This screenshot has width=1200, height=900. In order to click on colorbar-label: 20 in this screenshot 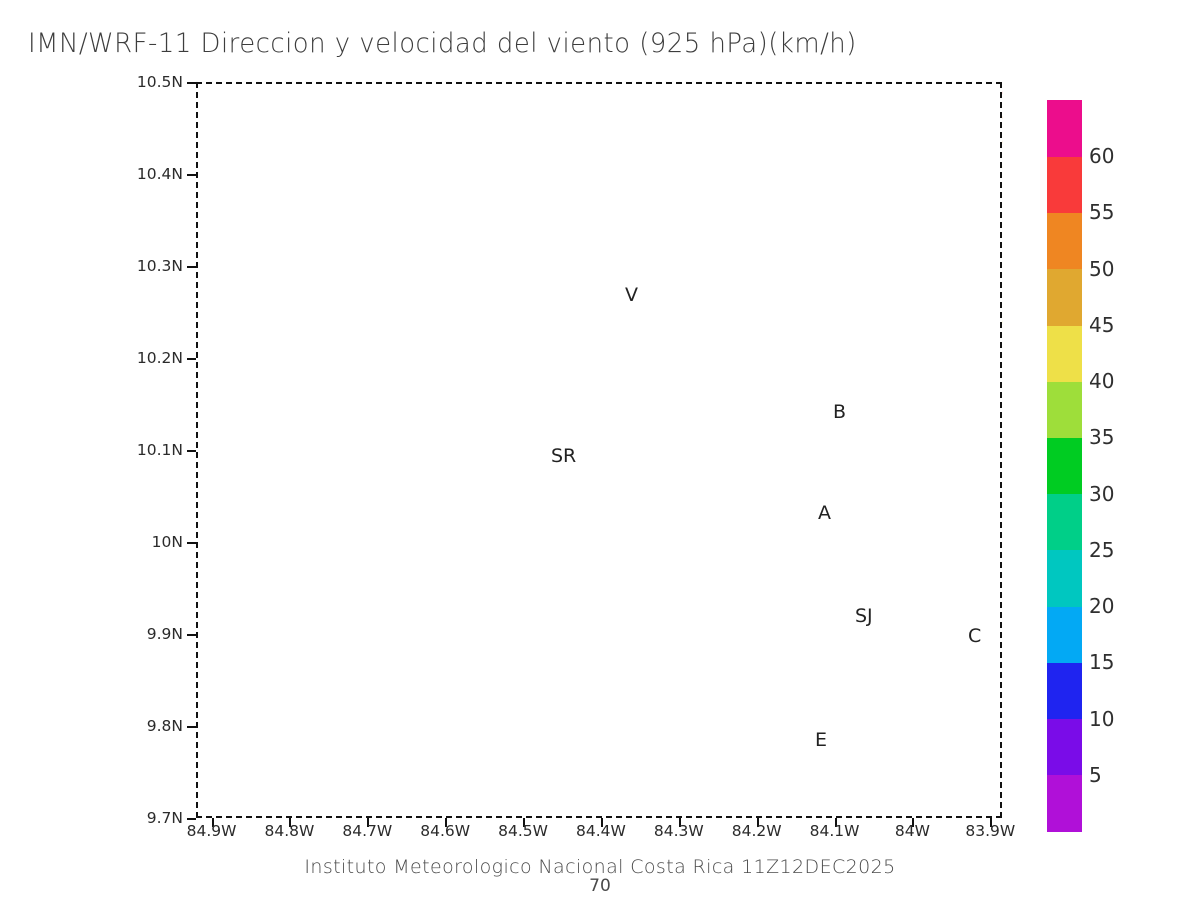, I will do `click(1102, 606)`.